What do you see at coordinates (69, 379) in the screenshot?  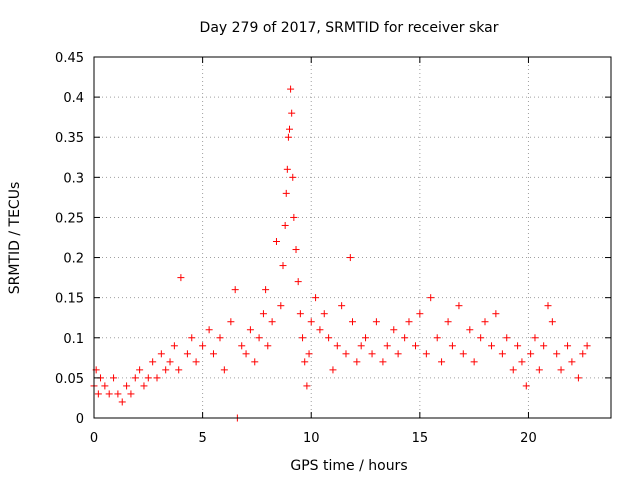 I see `y-tick-label: 0.05` at bounding box center [69, 379].